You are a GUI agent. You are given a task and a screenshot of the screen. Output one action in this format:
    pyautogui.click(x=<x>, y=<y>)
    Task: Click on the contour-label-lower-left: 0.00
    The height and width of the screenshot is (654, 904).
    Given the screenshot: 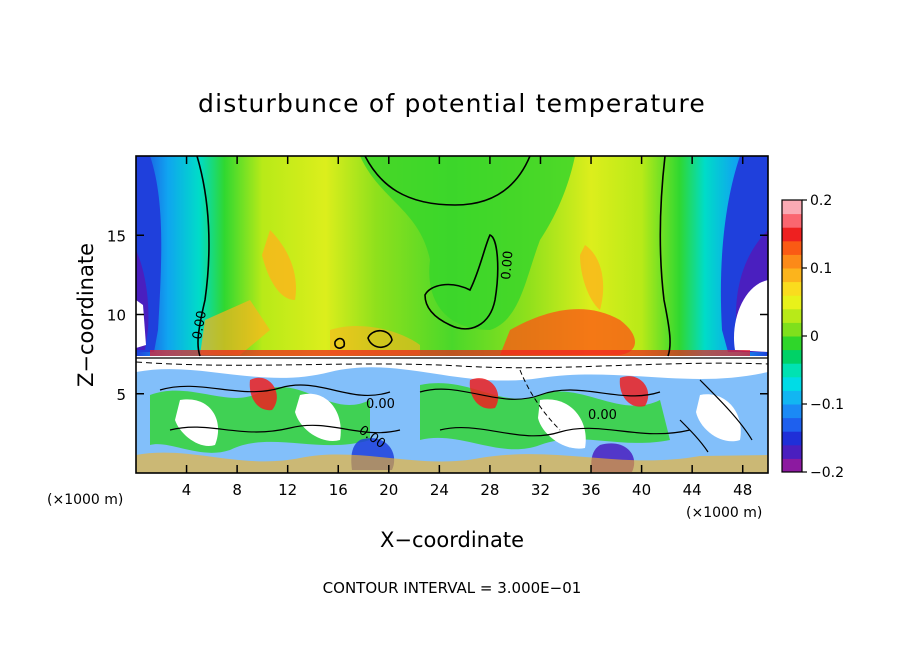 What is the action you would take?
    pyautogui.click(x=380, y=404)
    